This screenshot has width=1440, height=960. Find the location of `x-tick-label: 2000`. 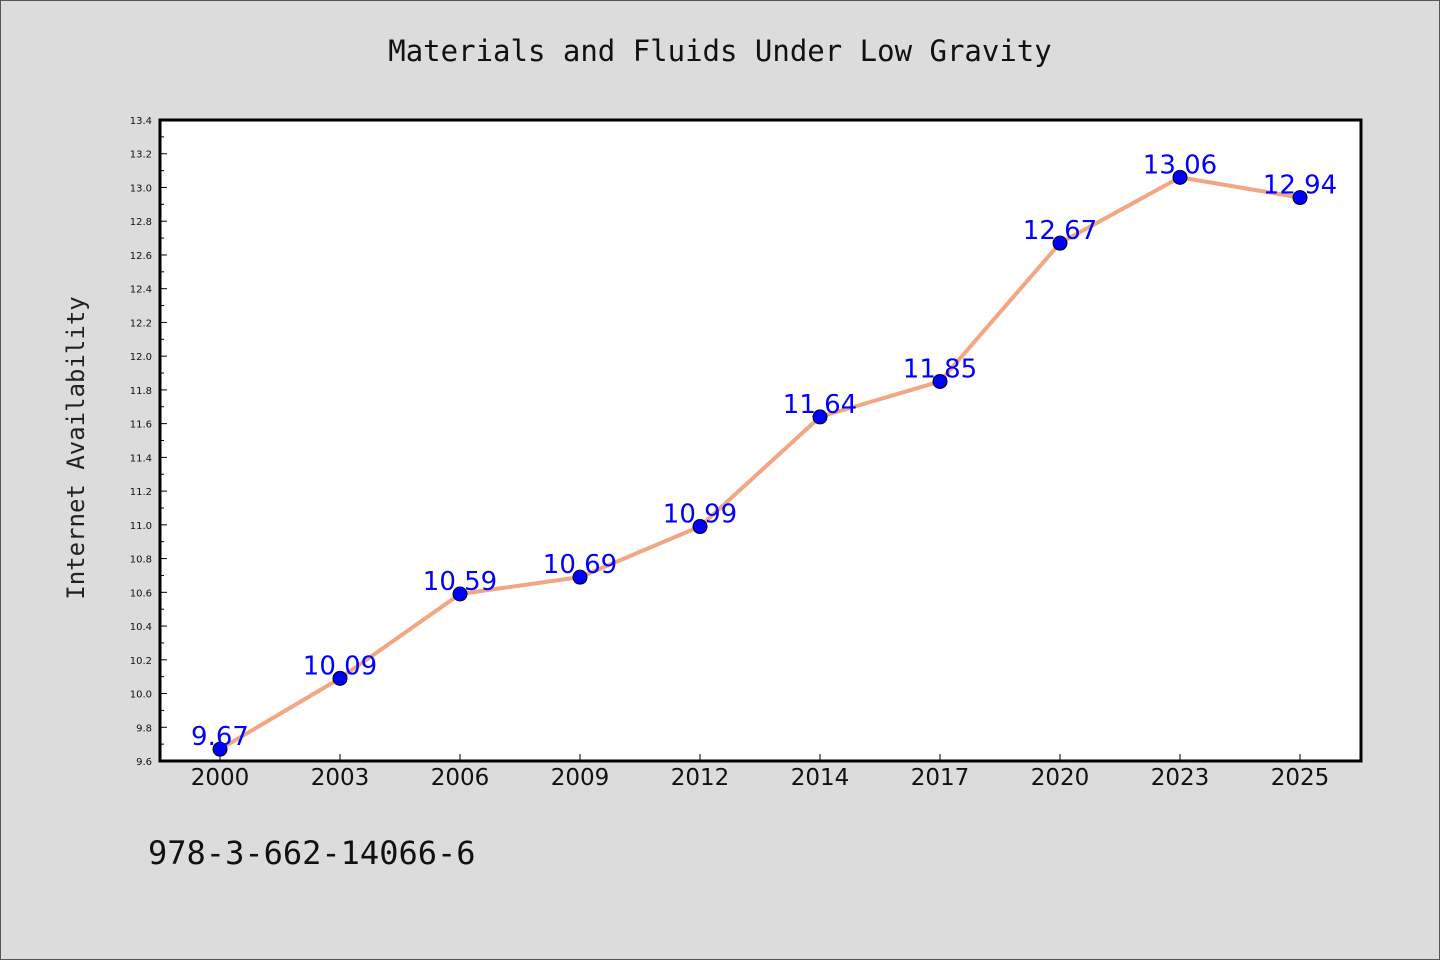

x-tick-label: 2000 is located at coordinates (220, 778).